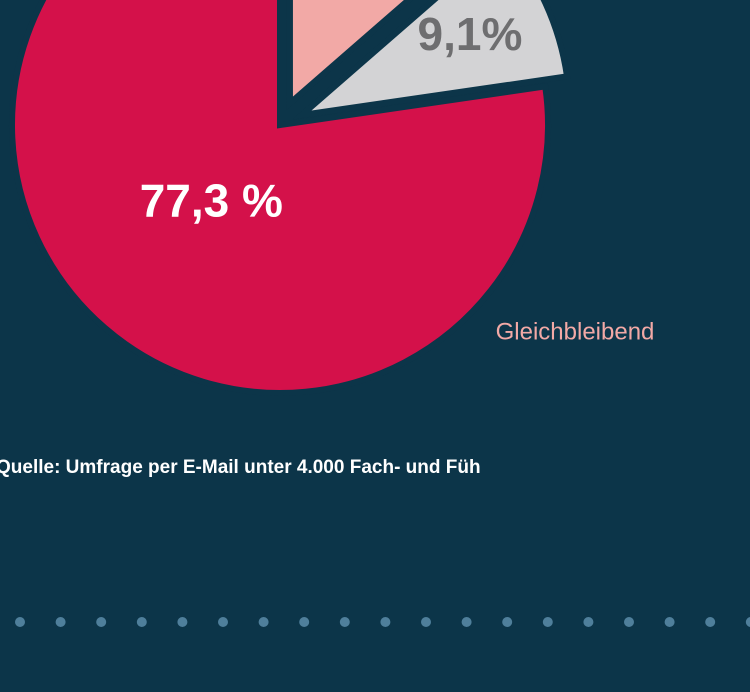 The width and height of the screenshot is (750, 692). Describe the element at coordinates (470, 34) in the screenshot. I see `slice-label: 9,1%` at that location.